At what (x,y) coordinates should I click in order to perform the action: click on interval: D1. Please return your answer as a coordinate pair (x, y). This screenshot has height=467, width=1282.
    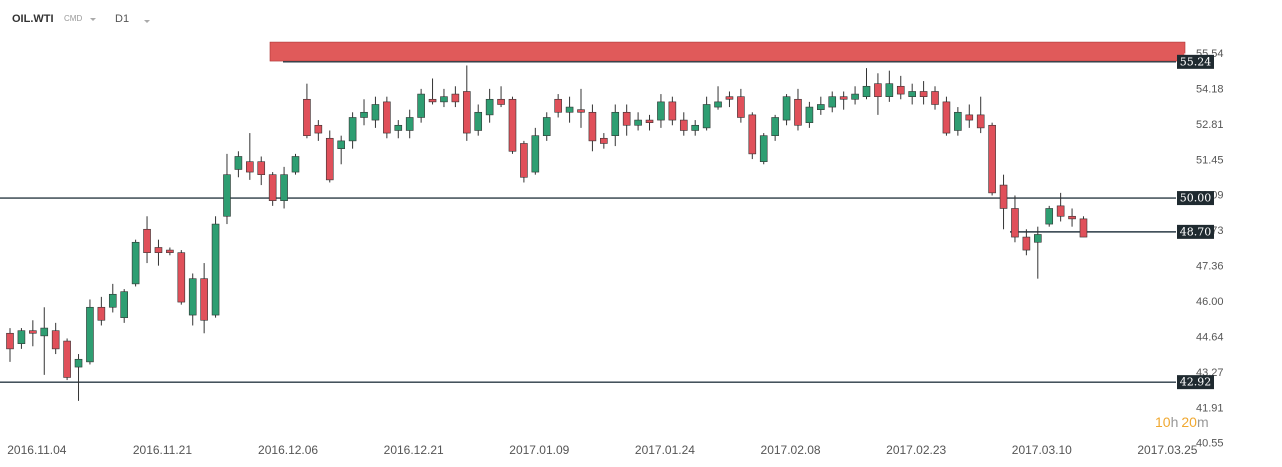
    Looking at the image, I should click on (122, 19).